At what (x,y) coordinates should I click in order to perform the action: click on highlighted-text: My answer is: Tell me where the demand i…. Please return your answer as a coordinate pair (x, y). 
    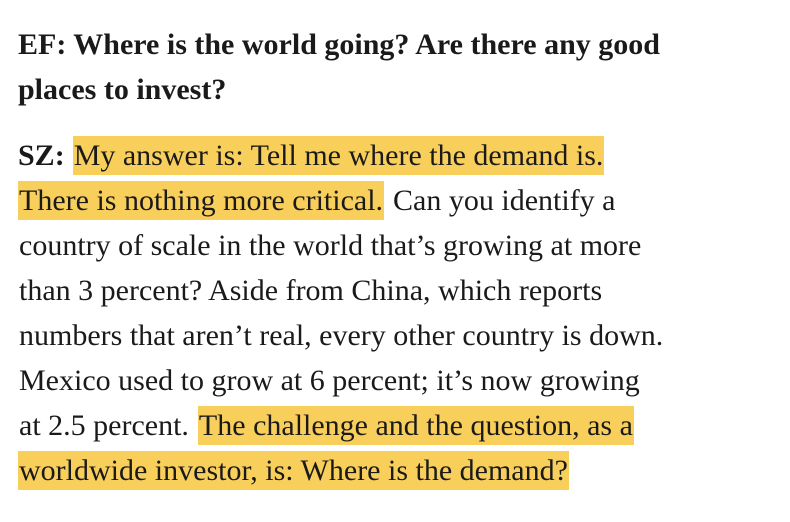
    Looking at the image, I should click on (338, 155).